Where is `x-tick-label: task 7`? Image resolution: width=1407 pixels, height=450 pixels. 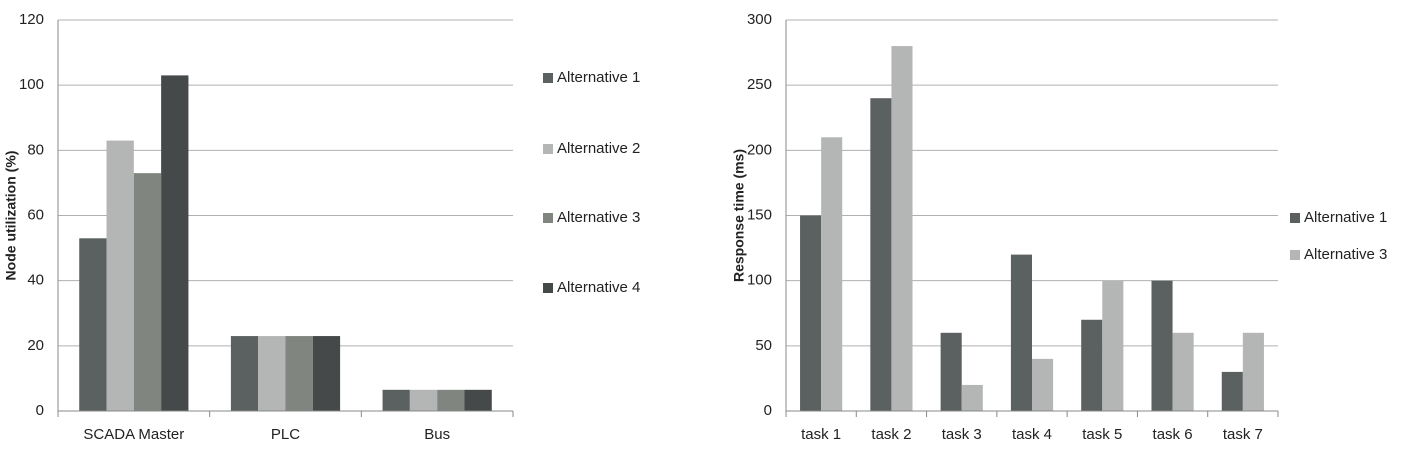 x-tick-label: task 7 is located at coordinates (1243, 434).